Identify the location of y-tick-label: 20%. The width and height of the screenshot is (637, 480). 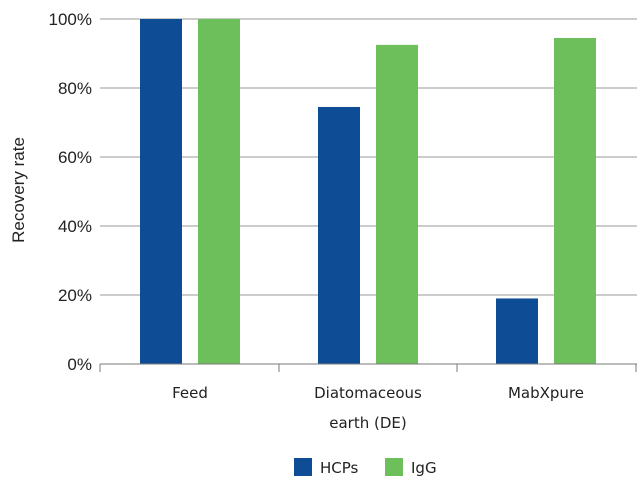
(75, 295).